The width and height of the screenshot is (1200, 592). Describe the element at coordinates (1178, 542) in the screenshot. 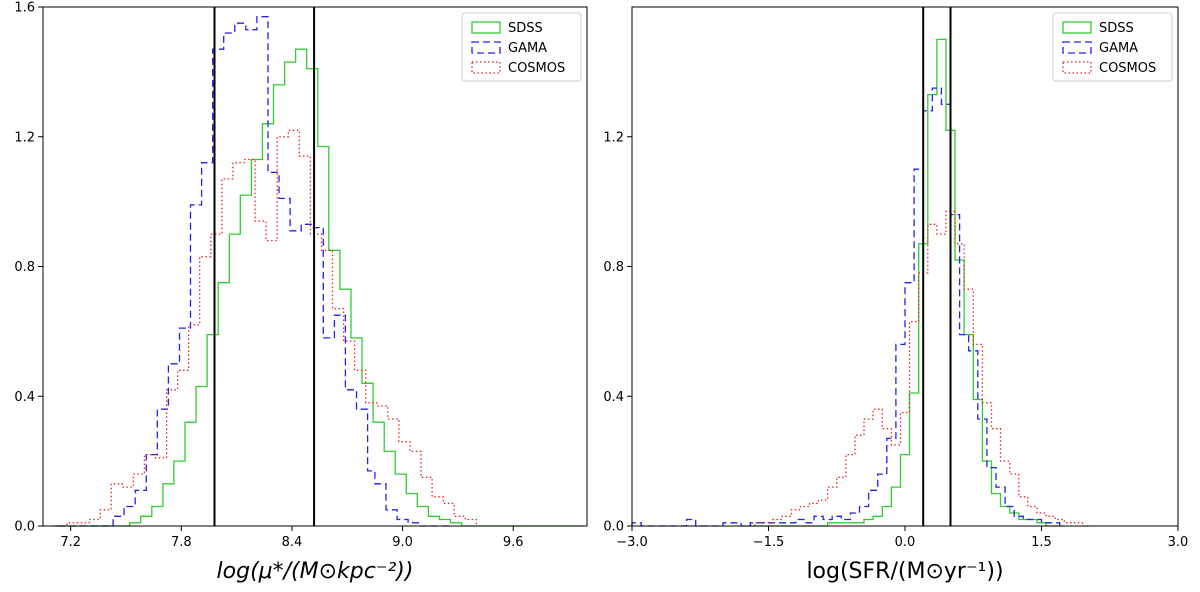

I see `x-tick-label: 3.0` at that location.